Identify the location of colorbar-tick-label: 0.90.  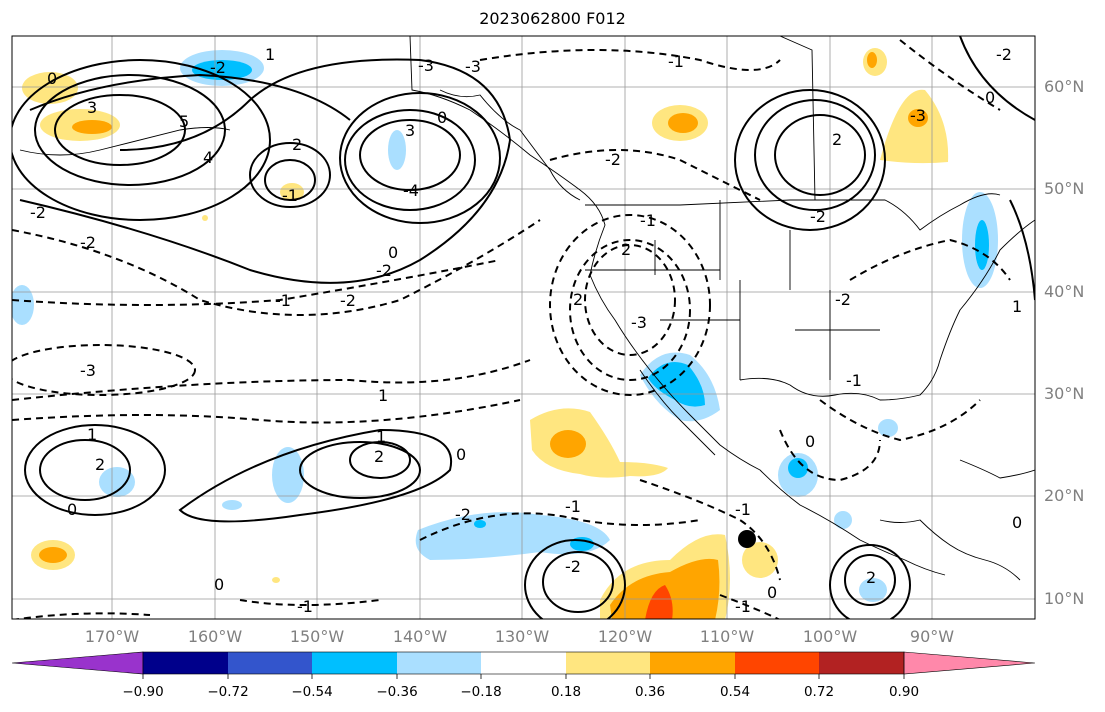
(904, 692).